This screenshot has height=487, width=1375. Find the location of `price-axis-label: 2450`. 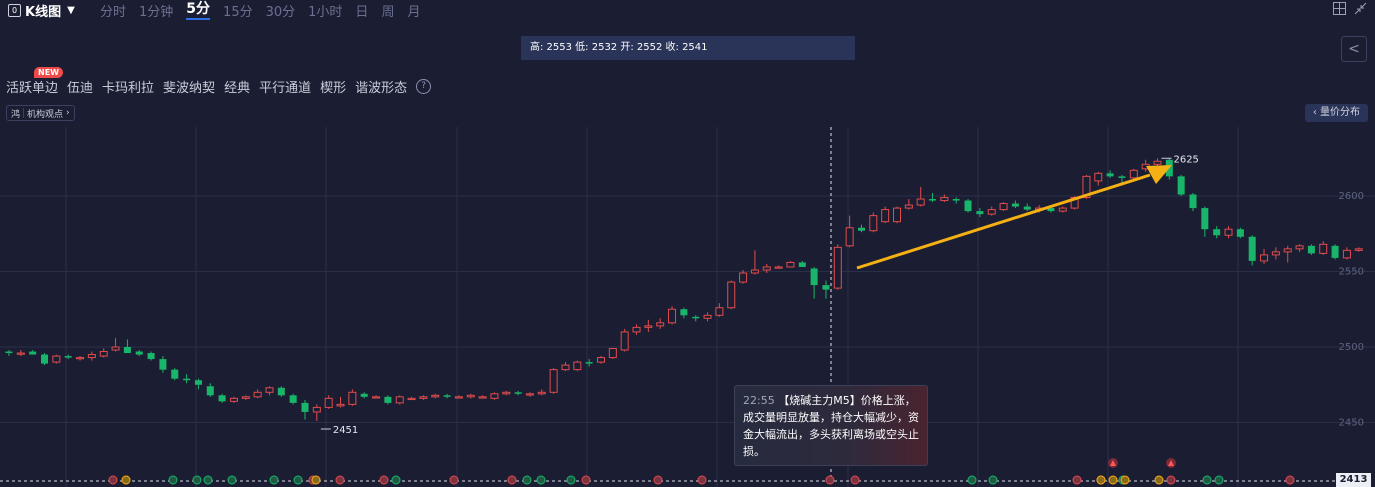

price-axis-label: 2450 is located at coordinates (1351, 423).